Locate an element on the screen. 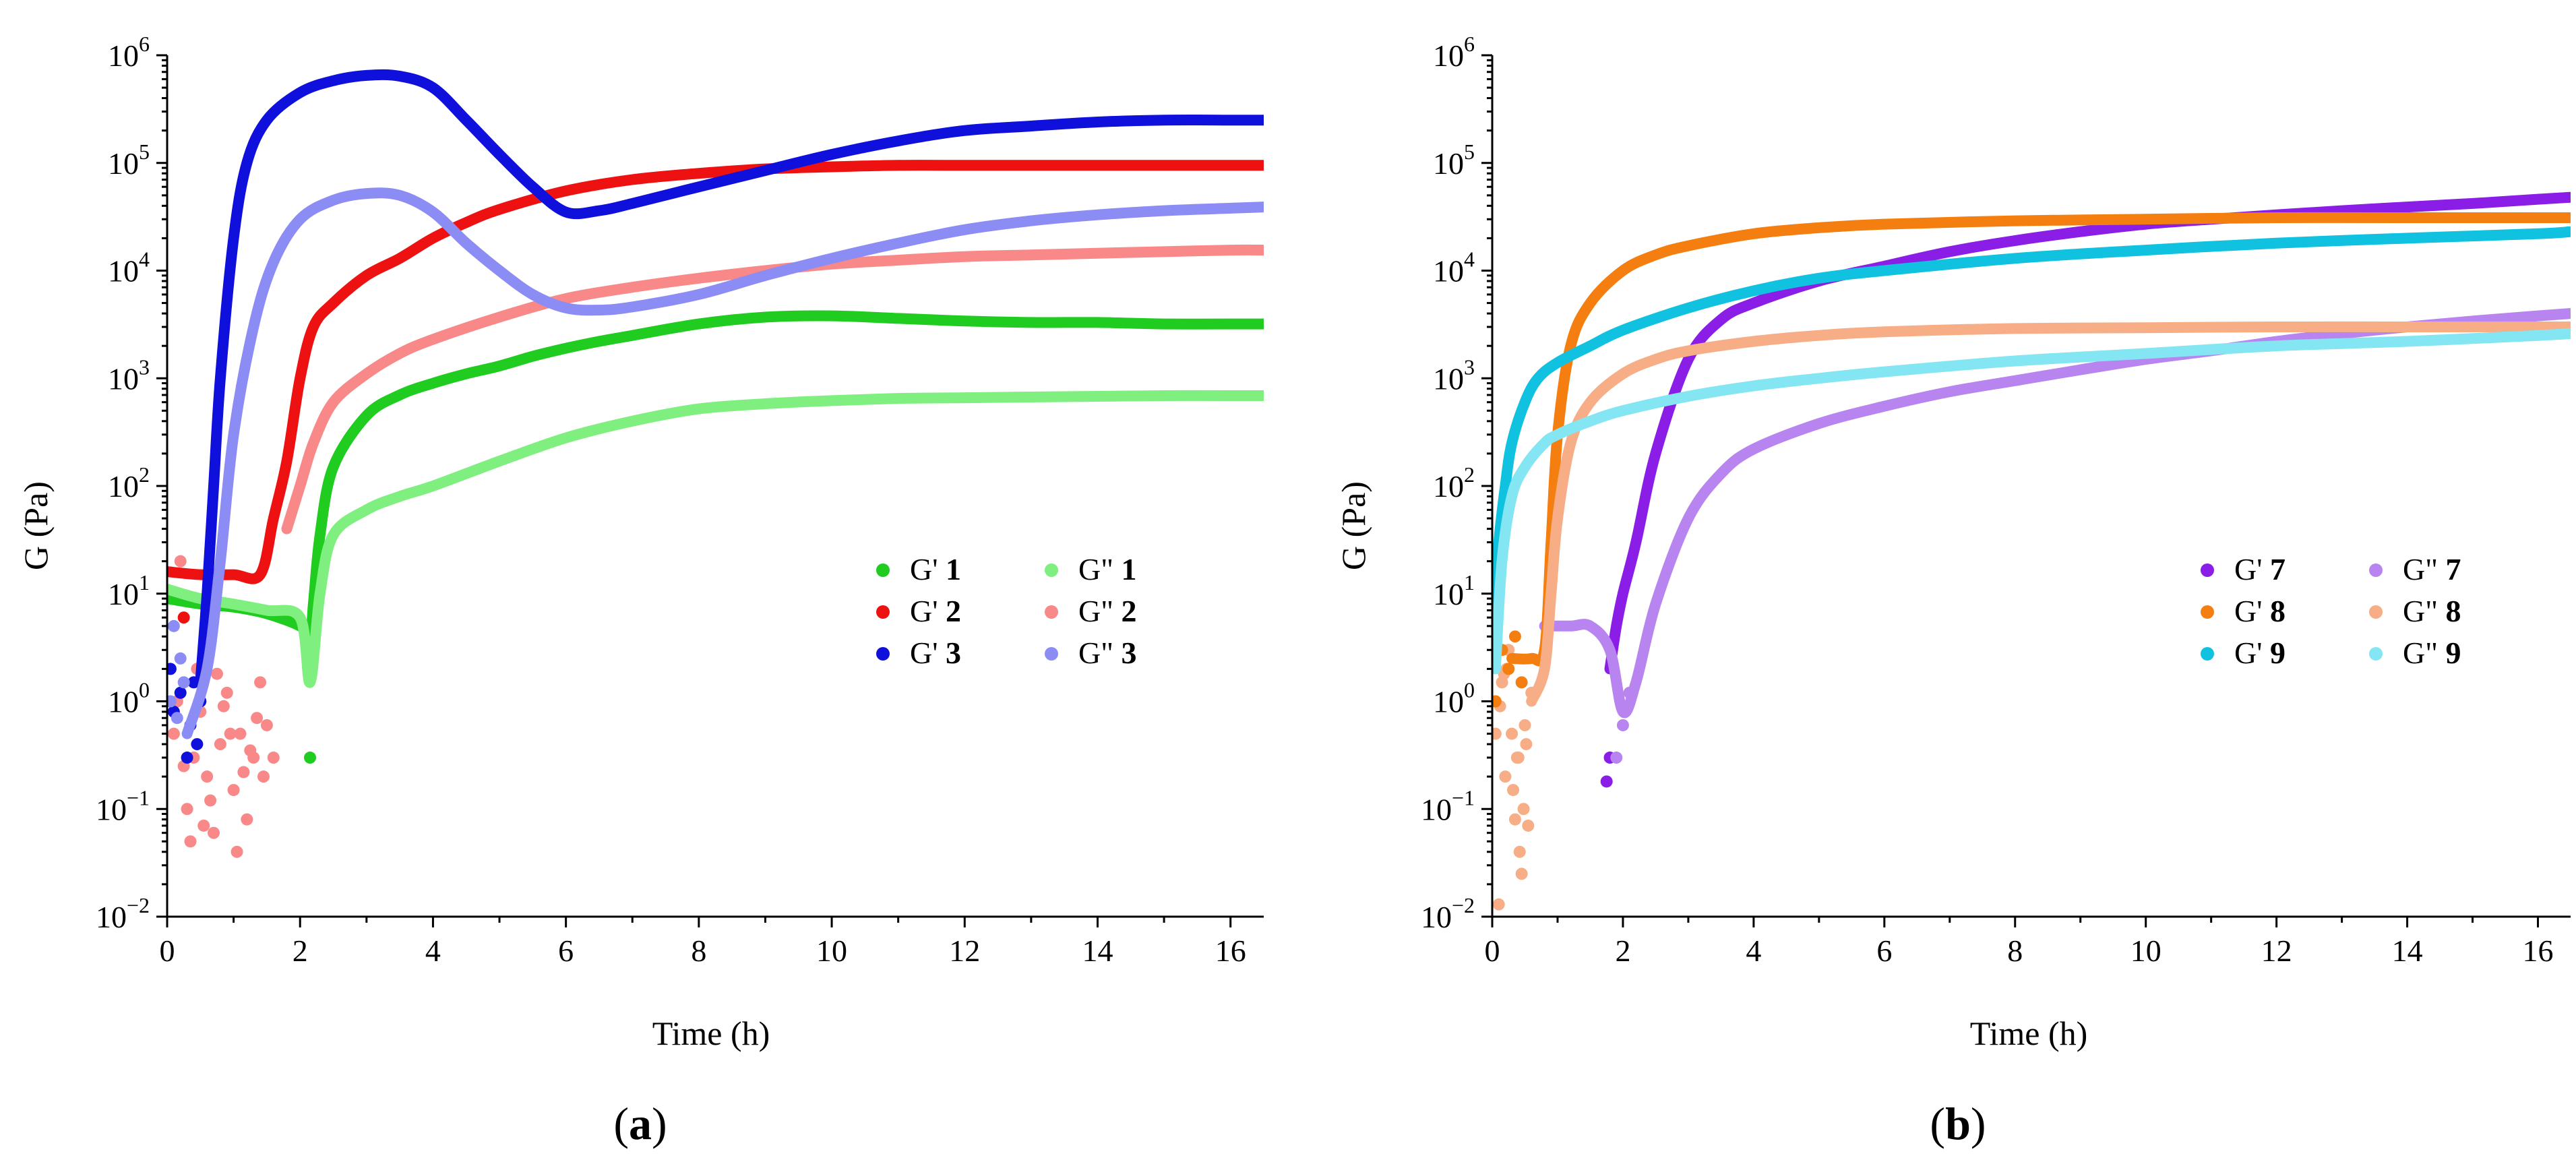 This screenshot has height=1162, width=2576. caption-b-letter: b is located at coordinates (1958, 1123).